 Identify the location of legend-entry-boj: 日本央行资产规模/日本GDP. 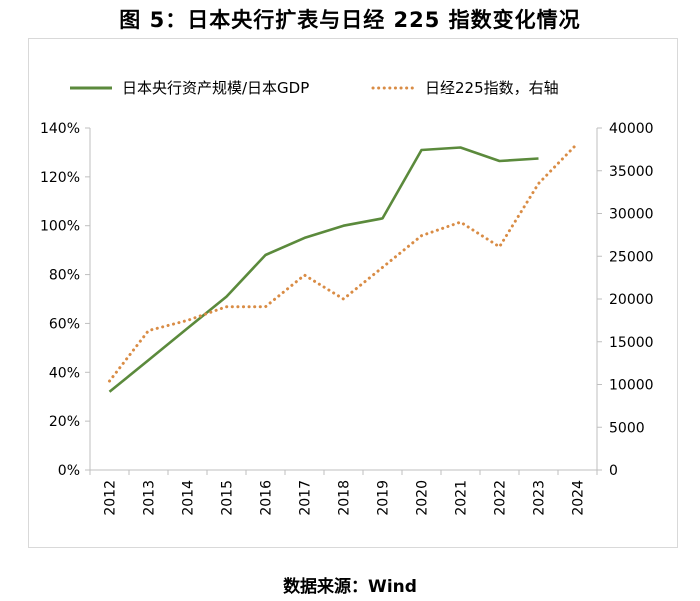
(189, 88).